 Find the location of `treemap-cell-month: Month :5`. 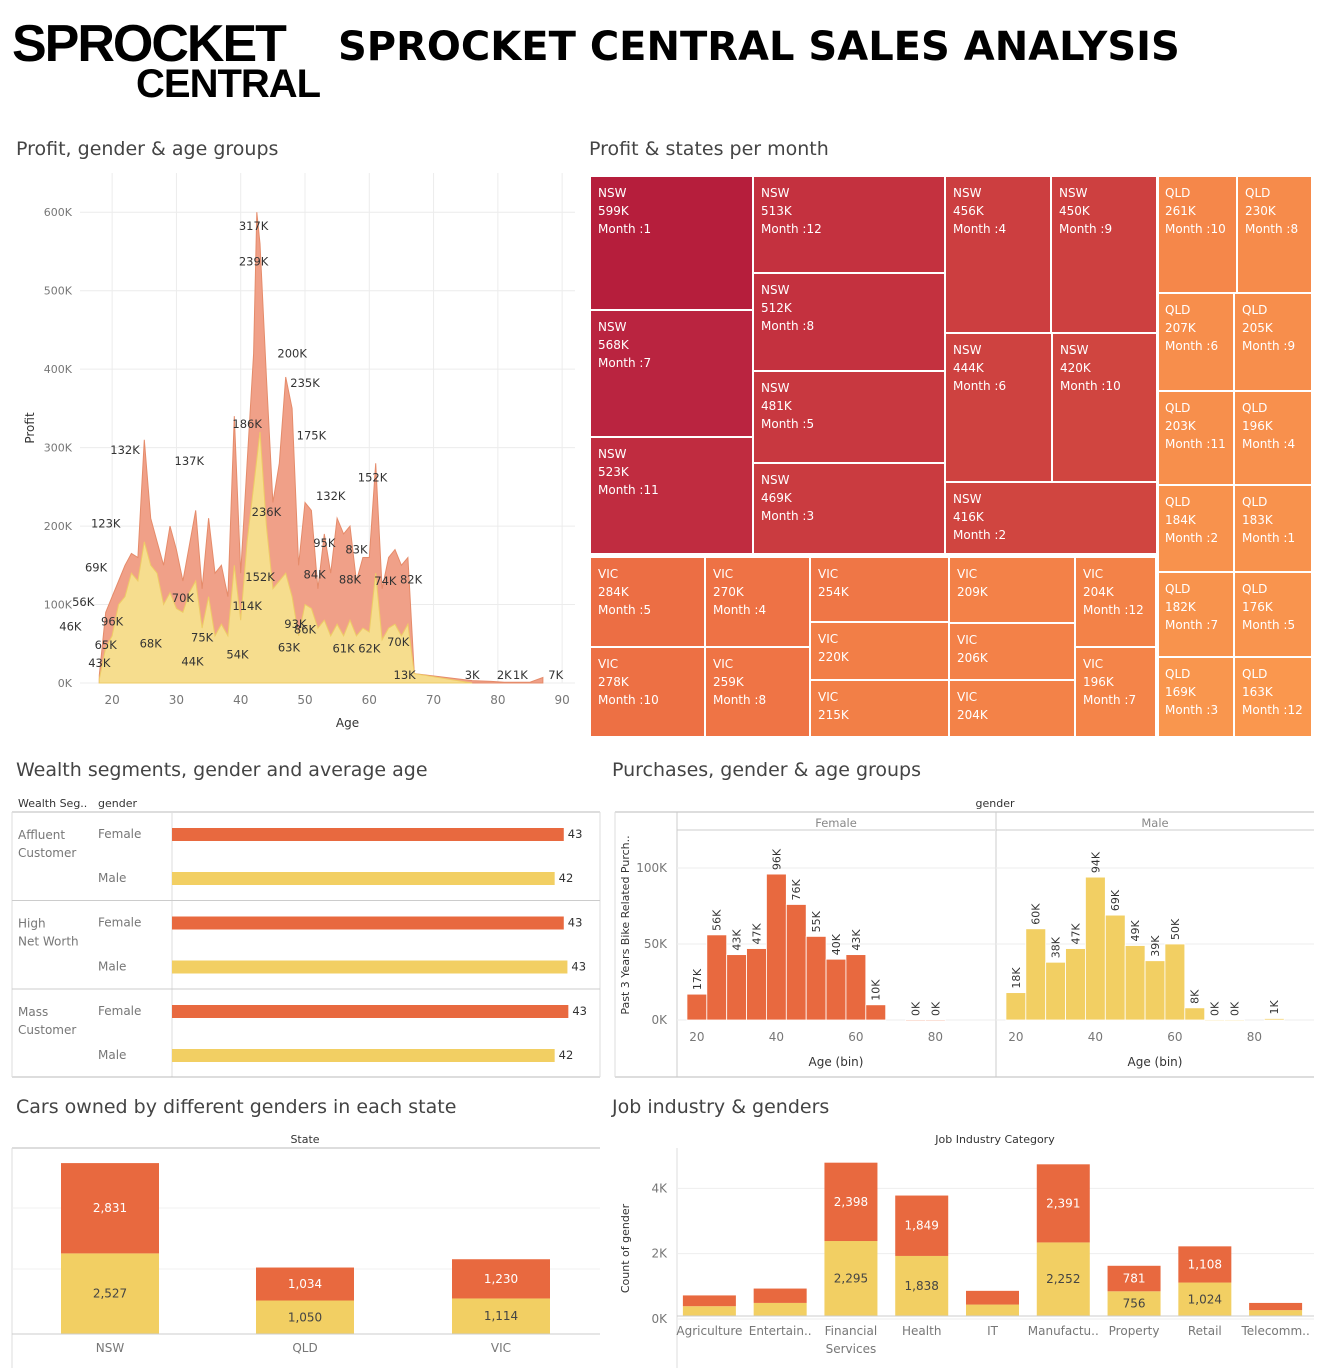

treemap-cell-month: Month :5 is located at coordinates (1269, 625).